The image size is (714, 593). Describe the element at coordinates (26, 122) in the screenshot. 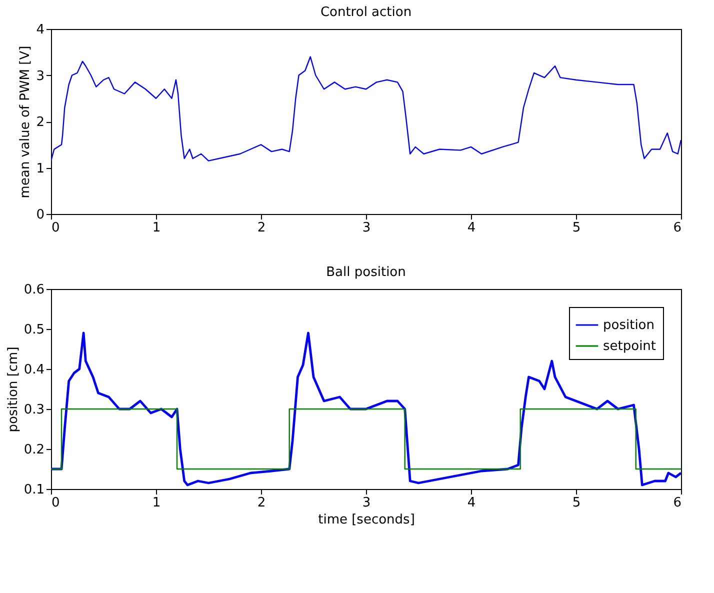

I see `y-axis-title: mean value of PWM [V]` at that location.